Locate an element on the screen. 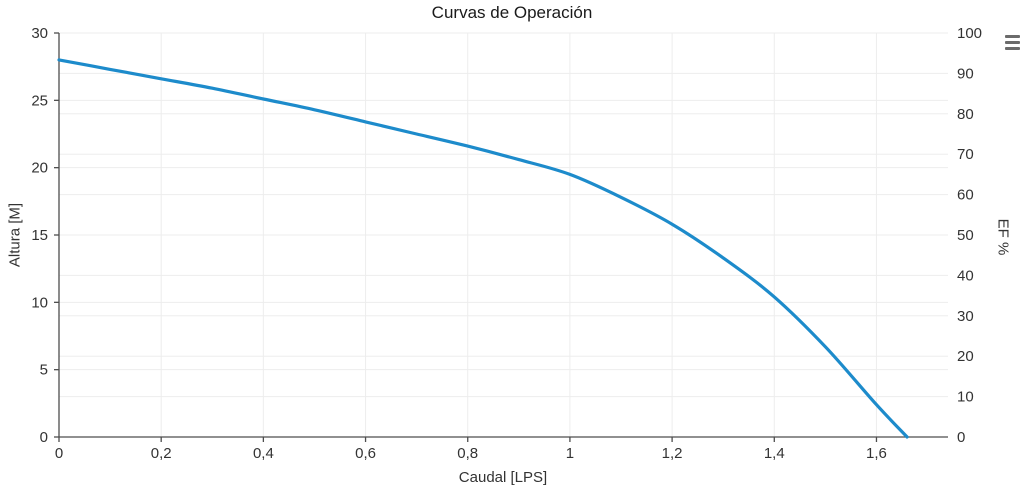 Image resolution: width=1024 pixels, height=495 pixels. y-tick-label-right: 90 is located at coordinates (965, 73).